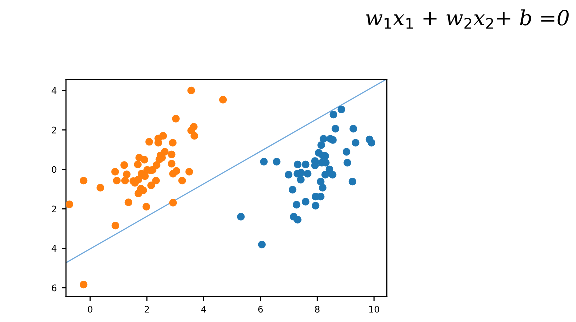  I want to click on x-tick-label: 0, so click(90, 309).